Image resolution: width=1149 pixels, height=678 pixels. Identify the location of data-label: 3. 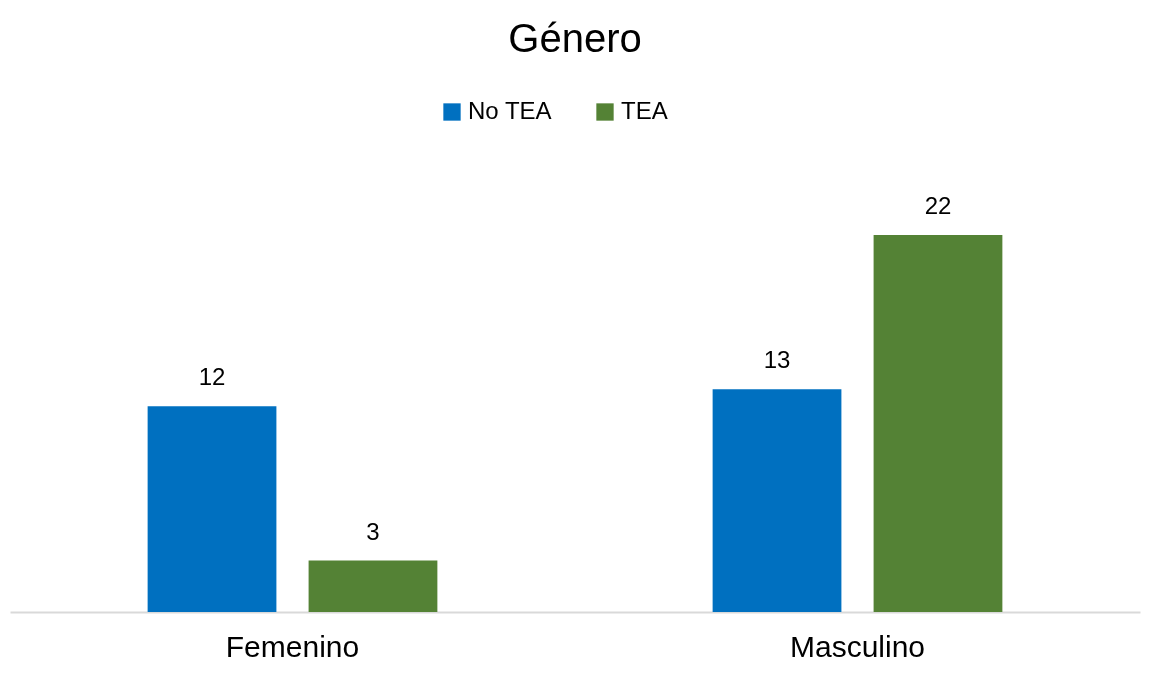
(373, 531).